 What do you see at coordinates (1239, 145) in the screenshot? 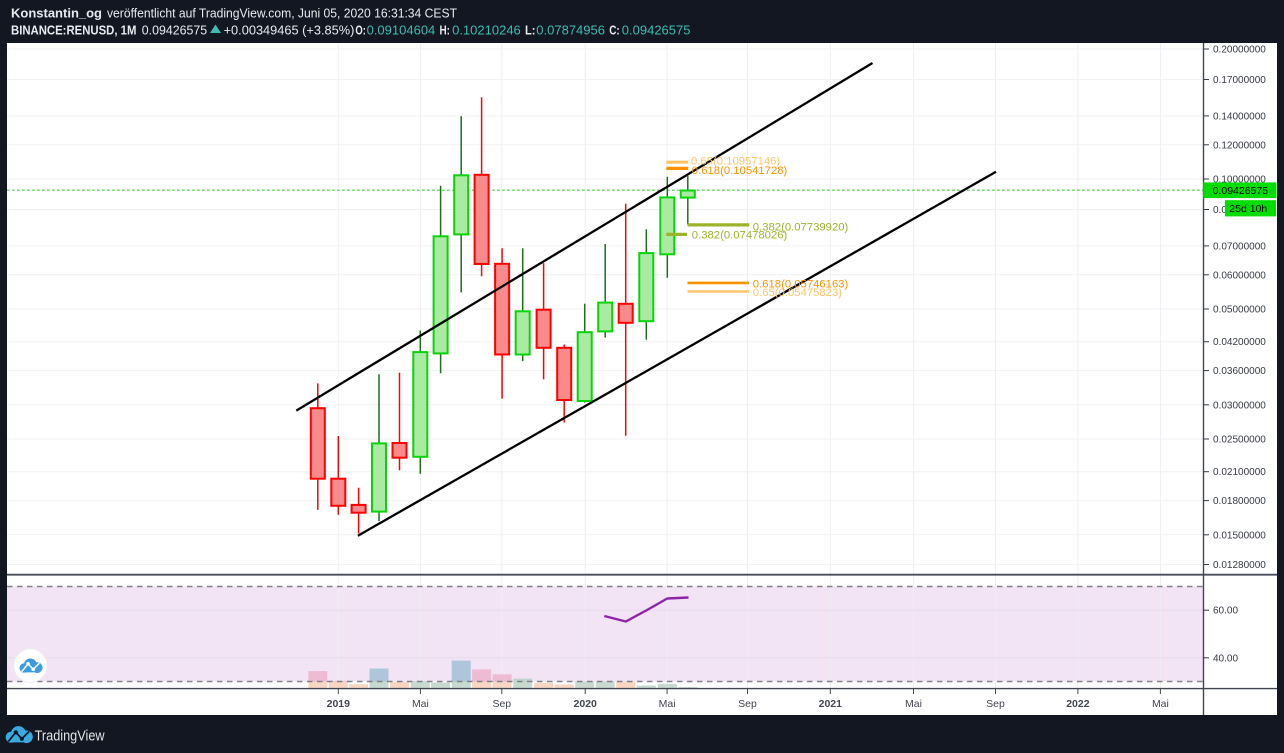
I see `svg-text: 0.12000000` at bounding box center [1239, 145].